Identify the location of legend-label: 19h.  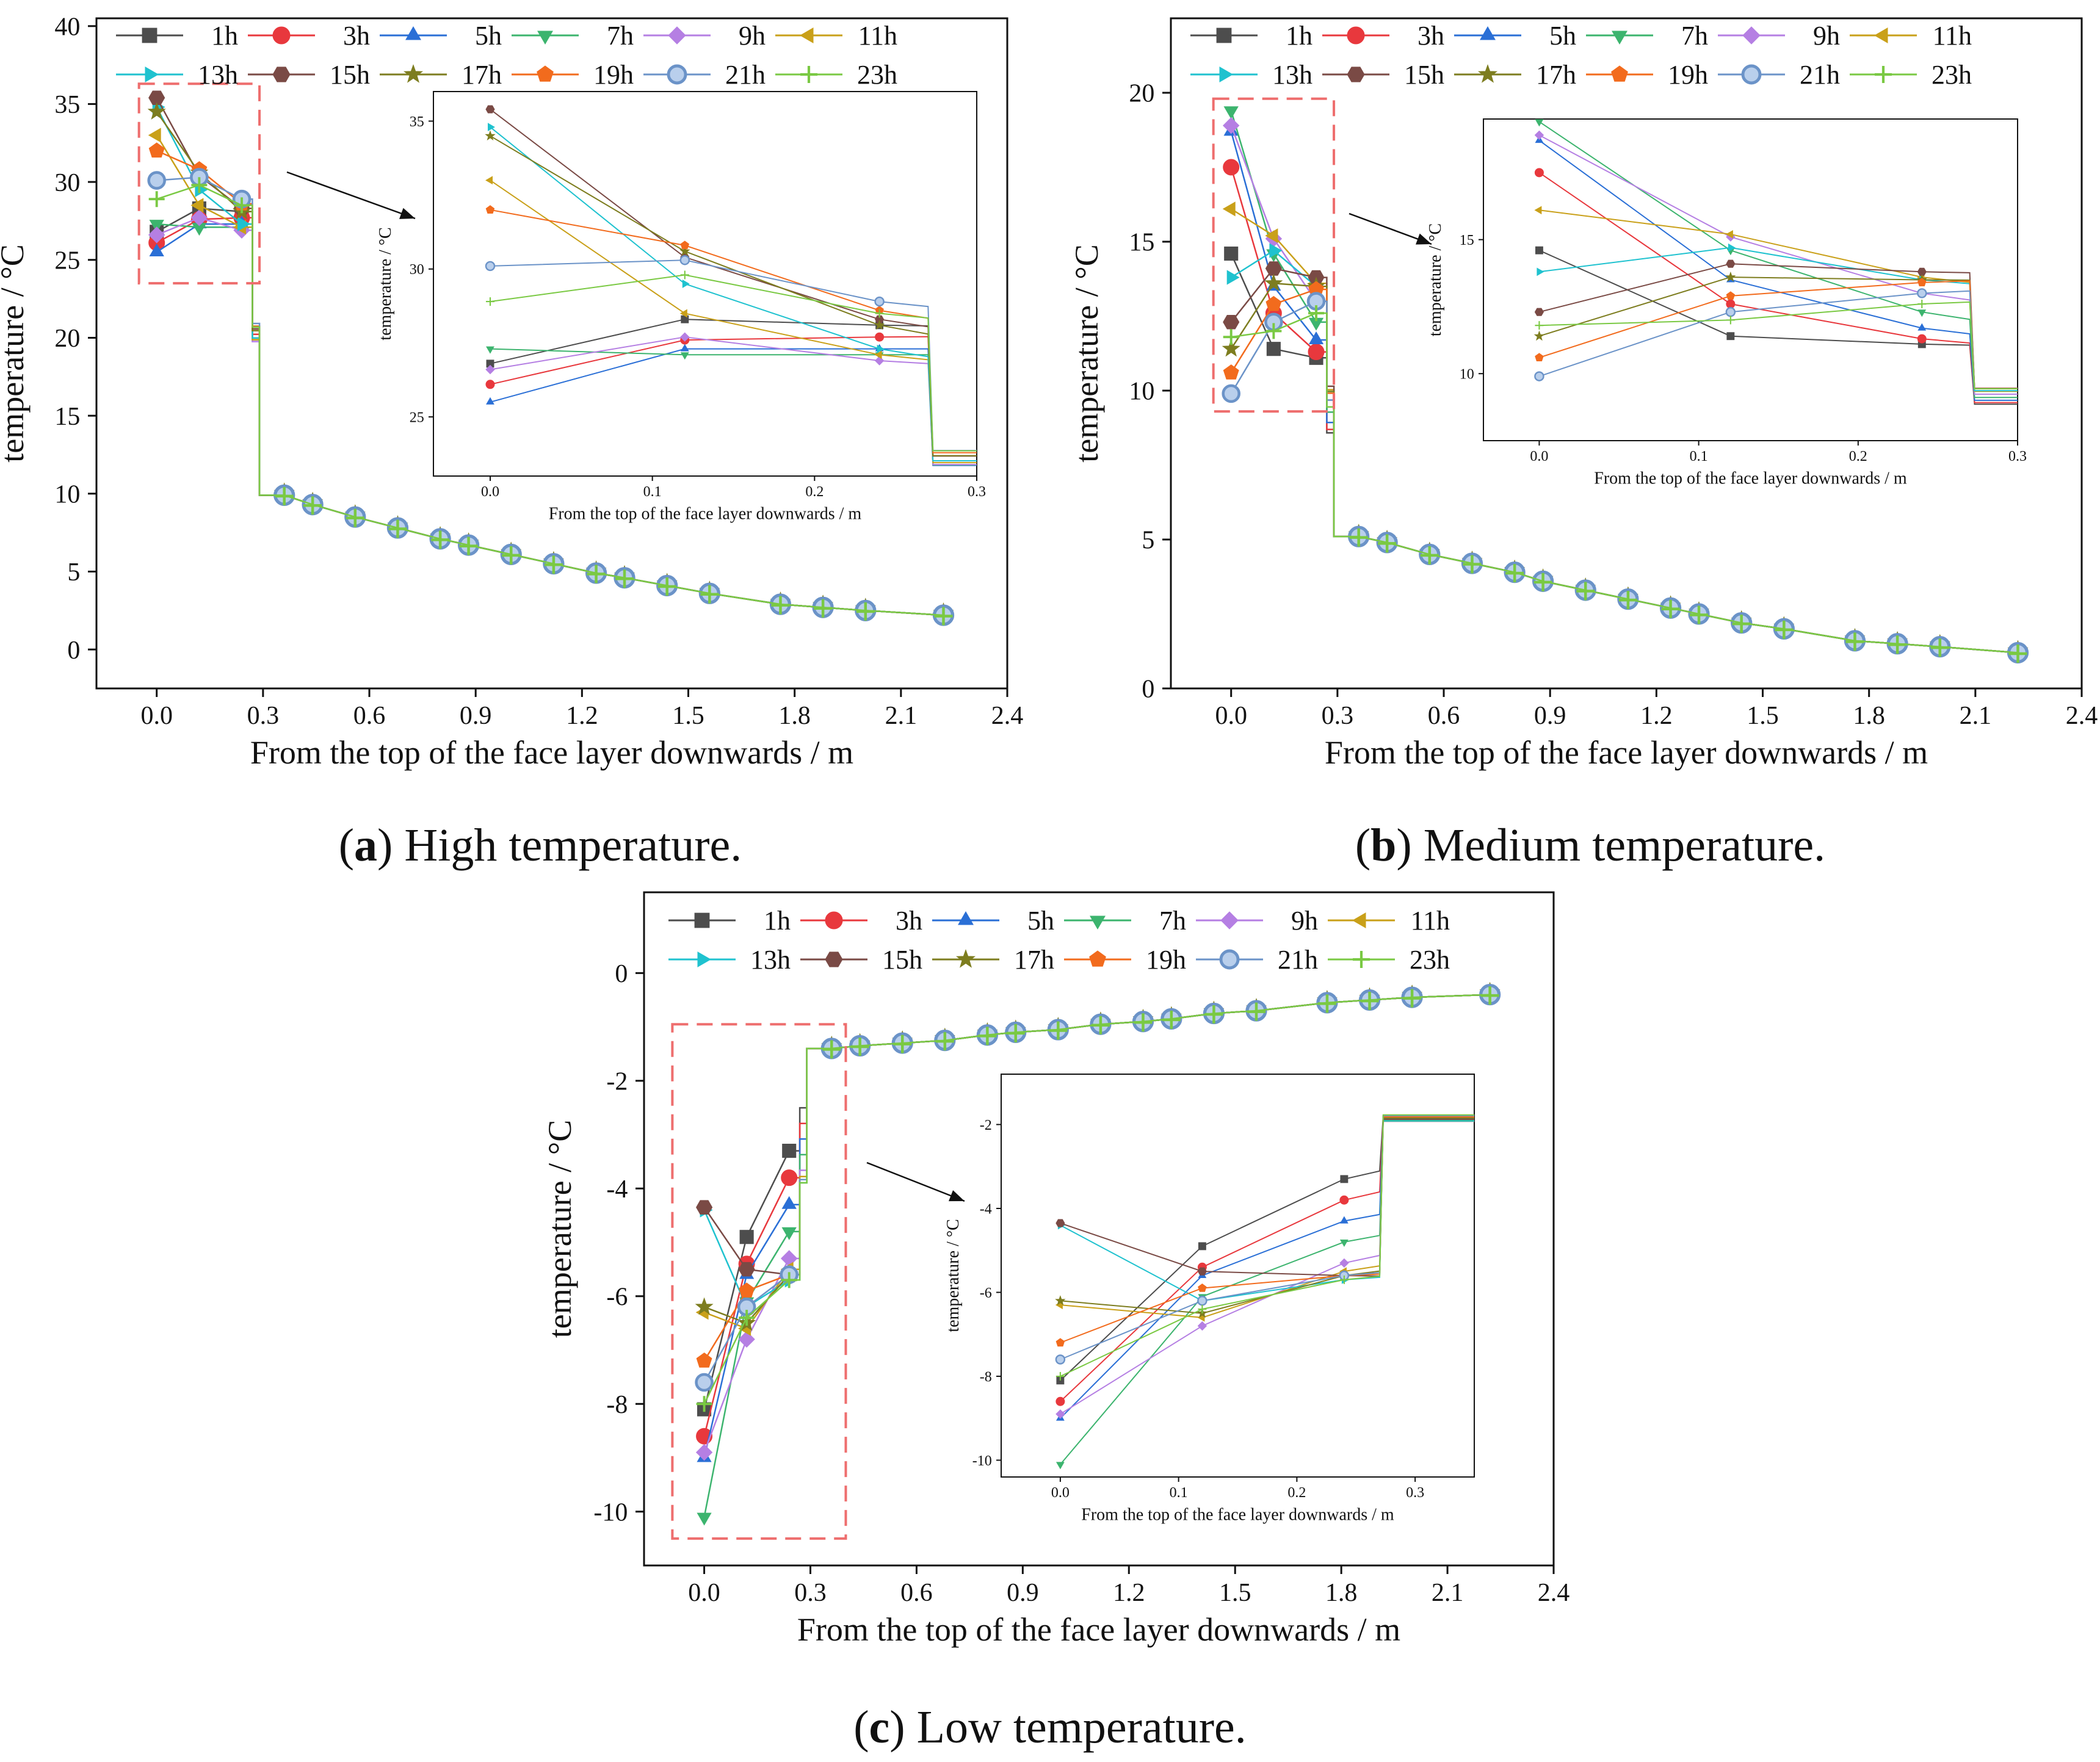
(613, 75).